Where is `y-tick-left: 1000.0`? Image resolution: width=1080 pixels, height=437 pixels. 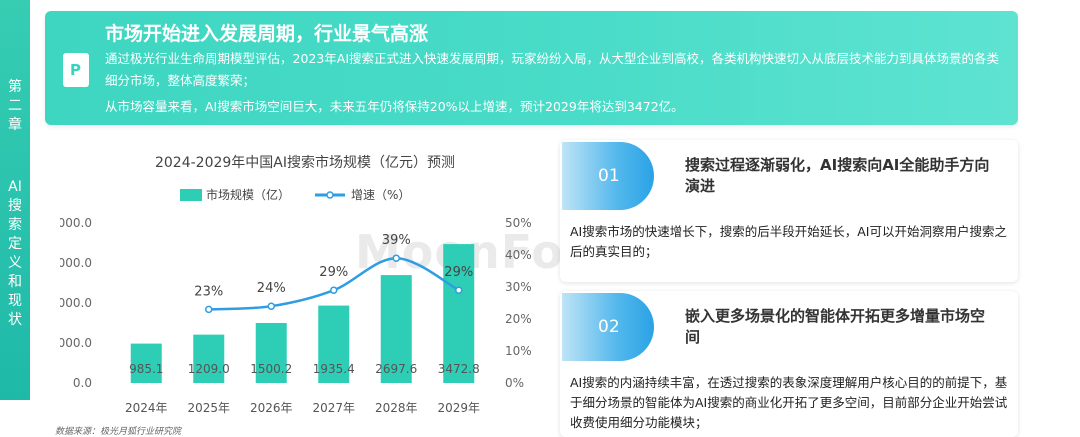
y-tick-left: 1000.0 is located at coordinates (76, 343).